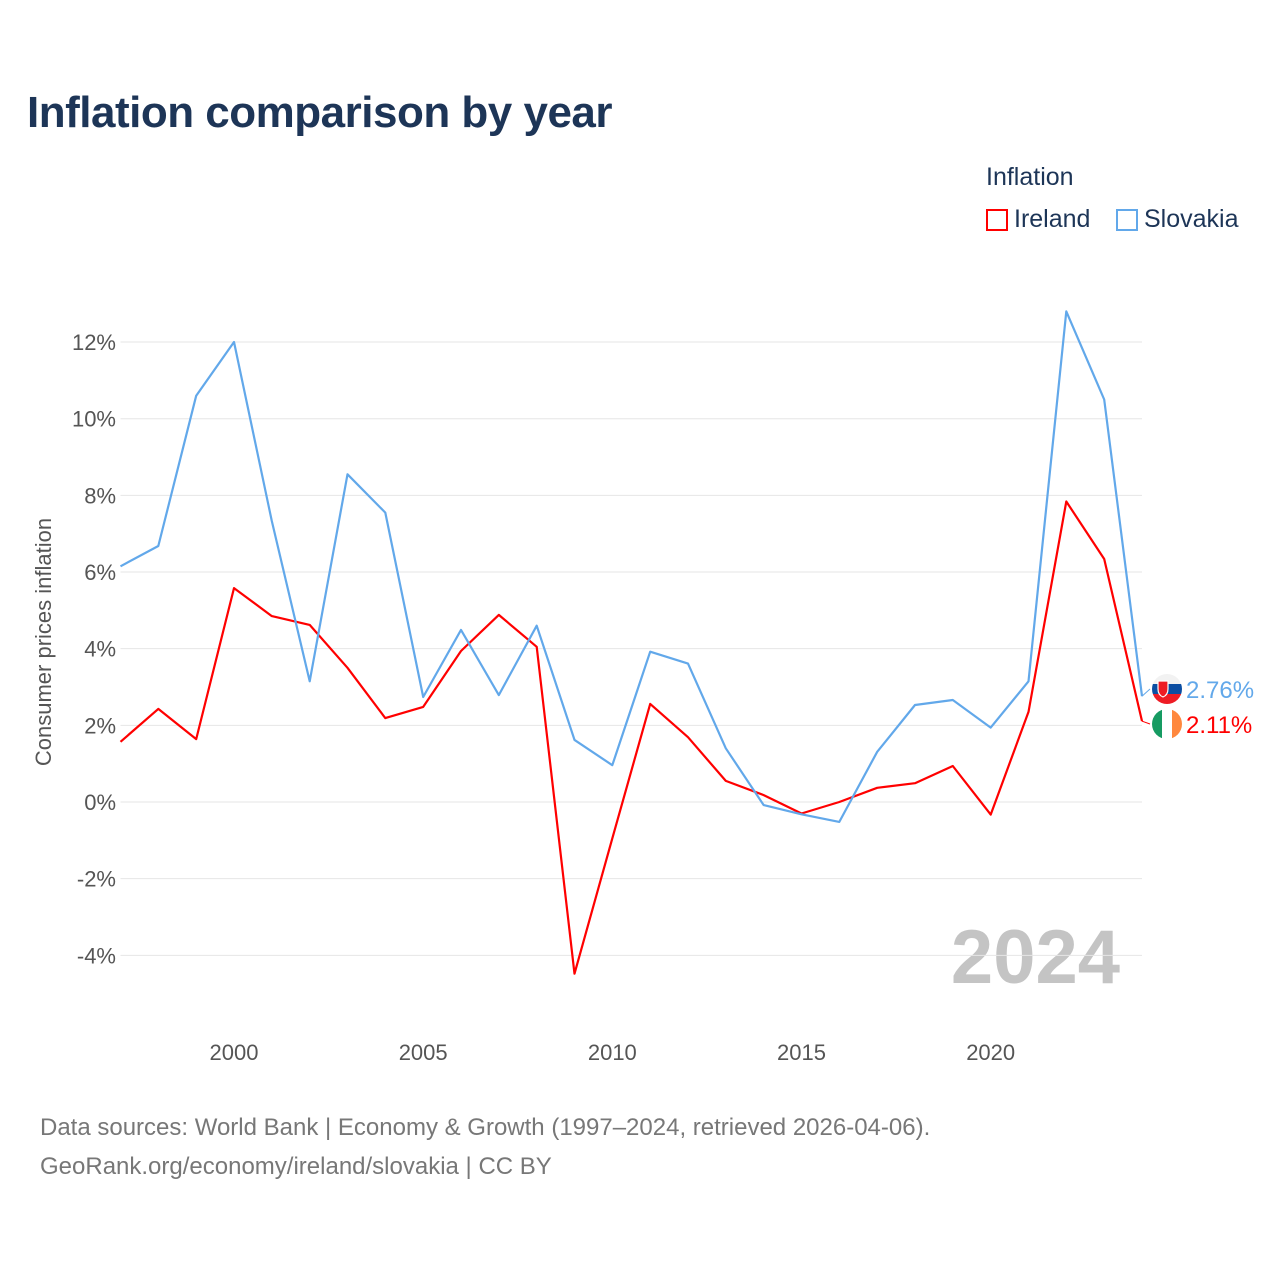 This screenshot has height=1280, width=1280. Describe the element at coordinates (1030, 177) in the screenshot. I see `legend-title: Inflation` at that location.